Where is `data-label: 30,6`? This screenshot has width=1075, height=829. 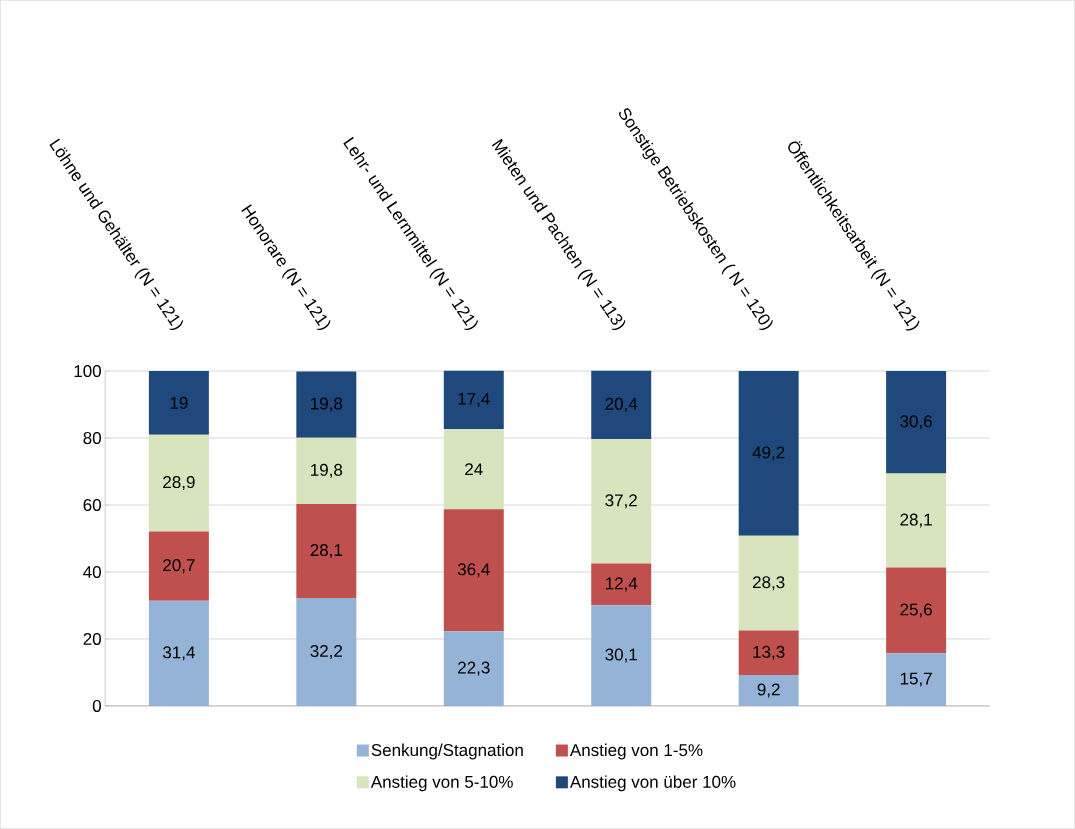 data-label: 30,6 is located at coordinates (916, 422).